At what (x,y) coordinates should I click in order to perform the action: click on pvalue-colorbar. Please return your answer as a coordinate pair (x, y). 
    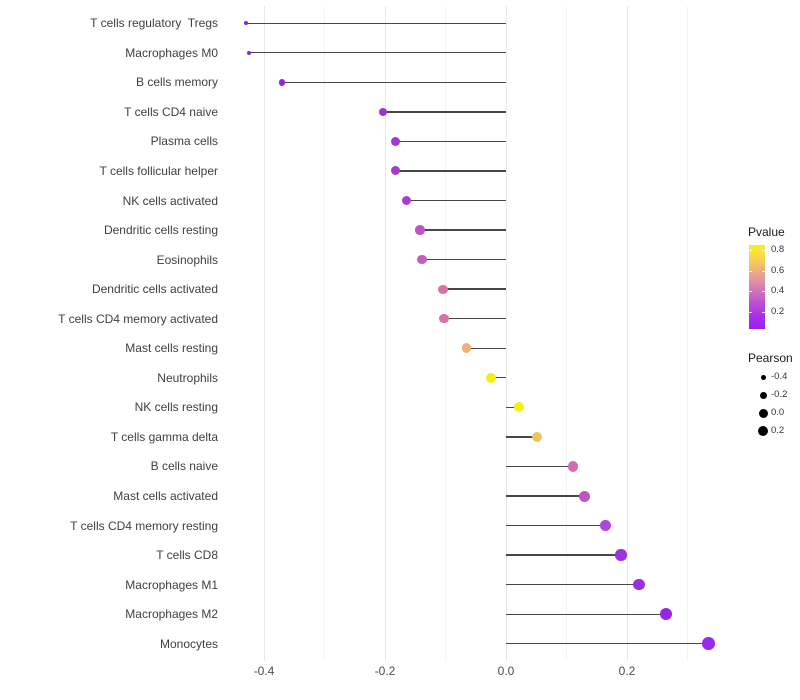
    Looking at the image, I should click on (757, 287).